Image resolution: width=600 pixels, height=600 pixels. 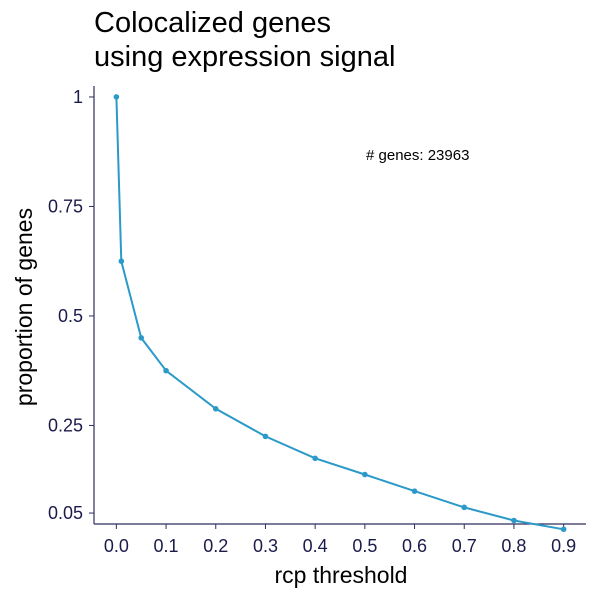 What do you see at coordinates (265, 546) in the screenshot?
I see `x-tick-label: 0.3` at bounding box center [265, 546].